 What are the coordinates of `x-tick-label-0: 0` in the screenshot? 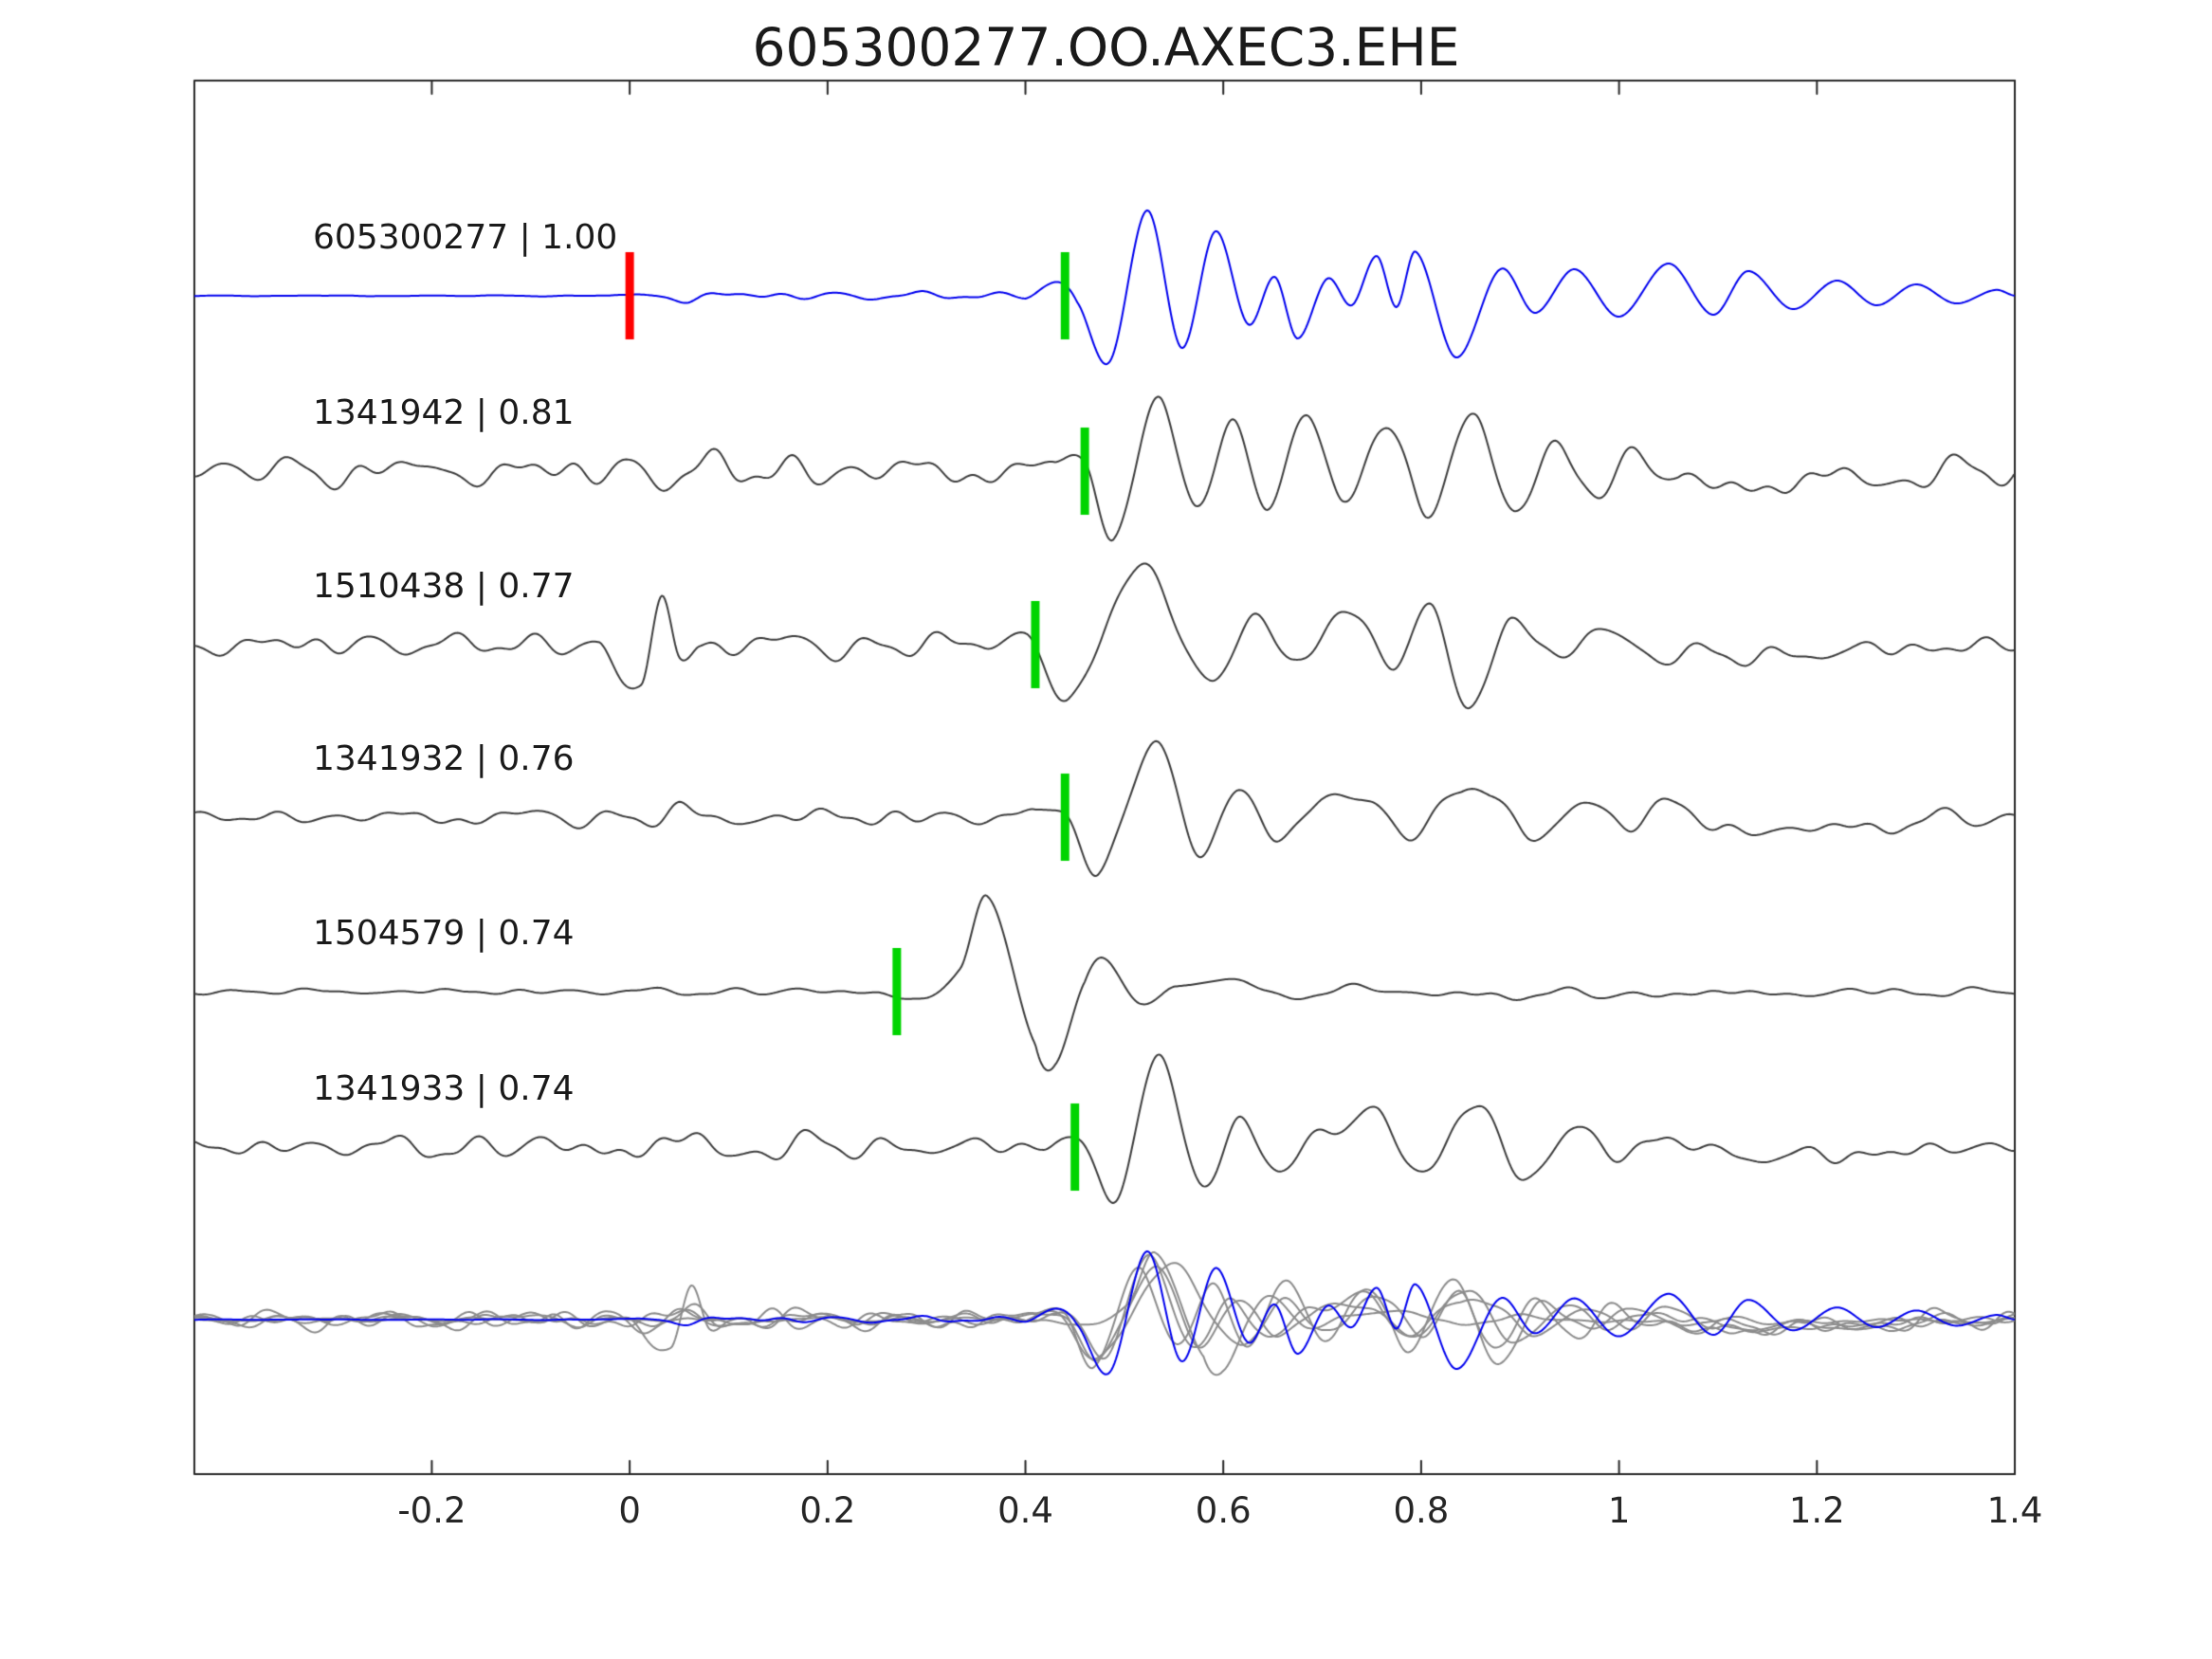 It's located at (629, 1510).